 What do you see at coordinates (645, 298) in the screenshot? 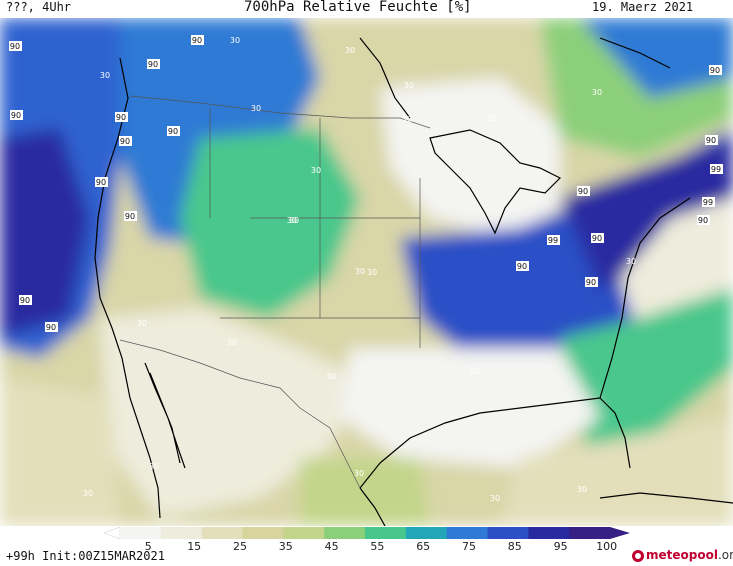
I see `east-coast-line` at bounding box center [645, 298].